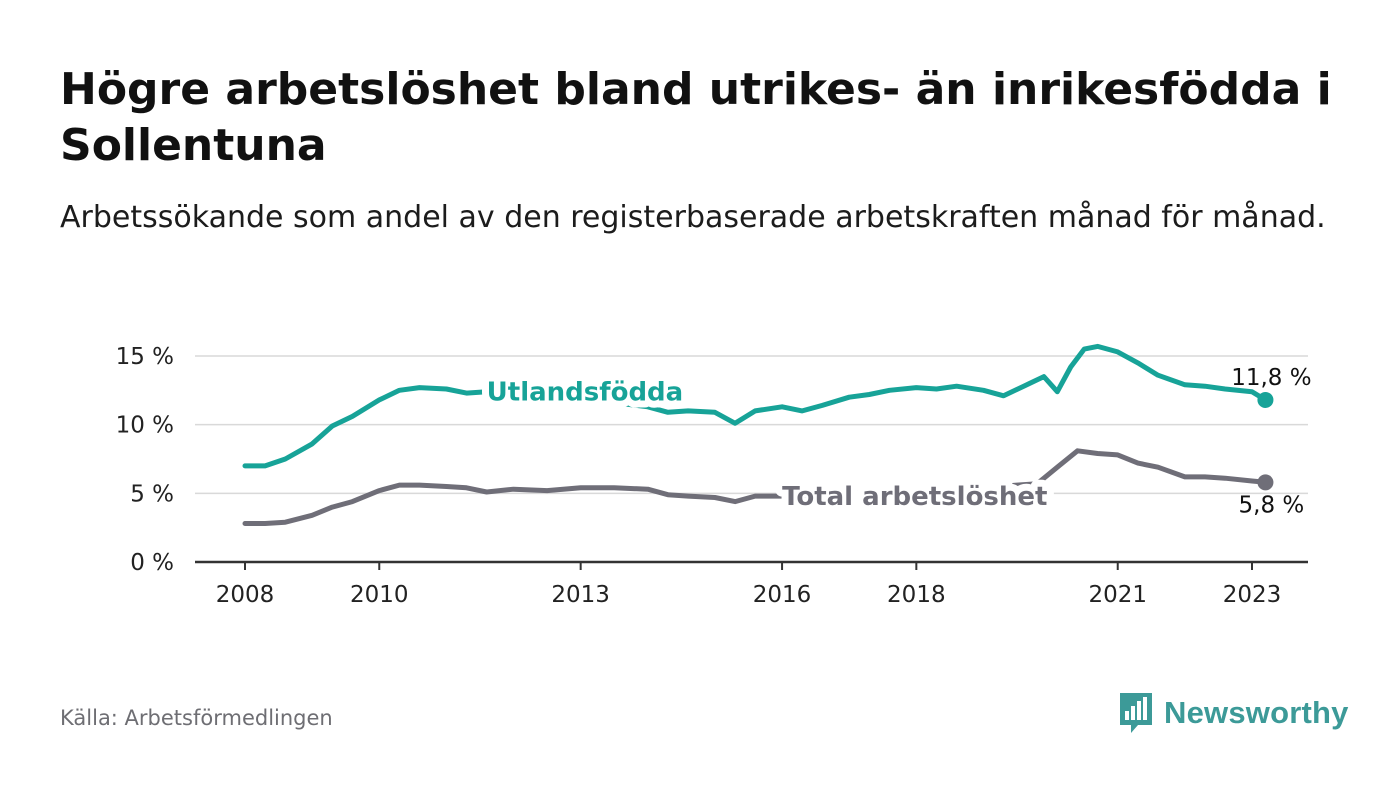 The height and width of the screenshot is (794, 1400). I want to click on series-label-0: Utlandsfödda, so click(585, 393).